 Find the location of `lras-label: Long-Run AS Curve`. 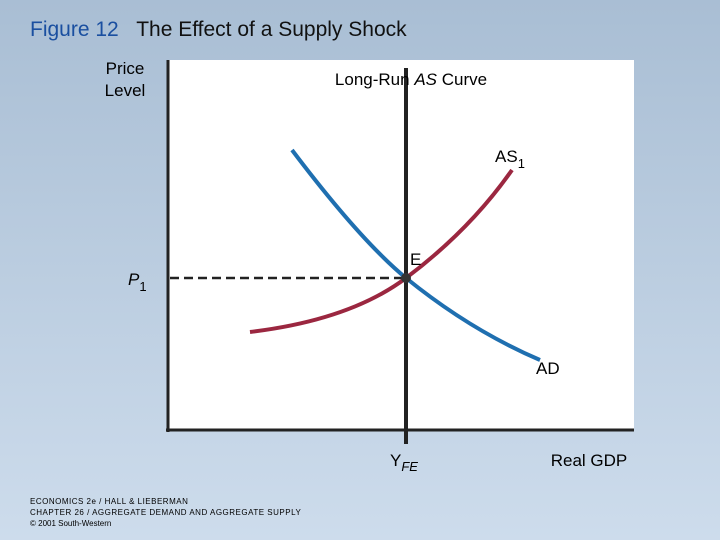

lras-label: Long-Run AS Curve is located at coordinates (411, 79).